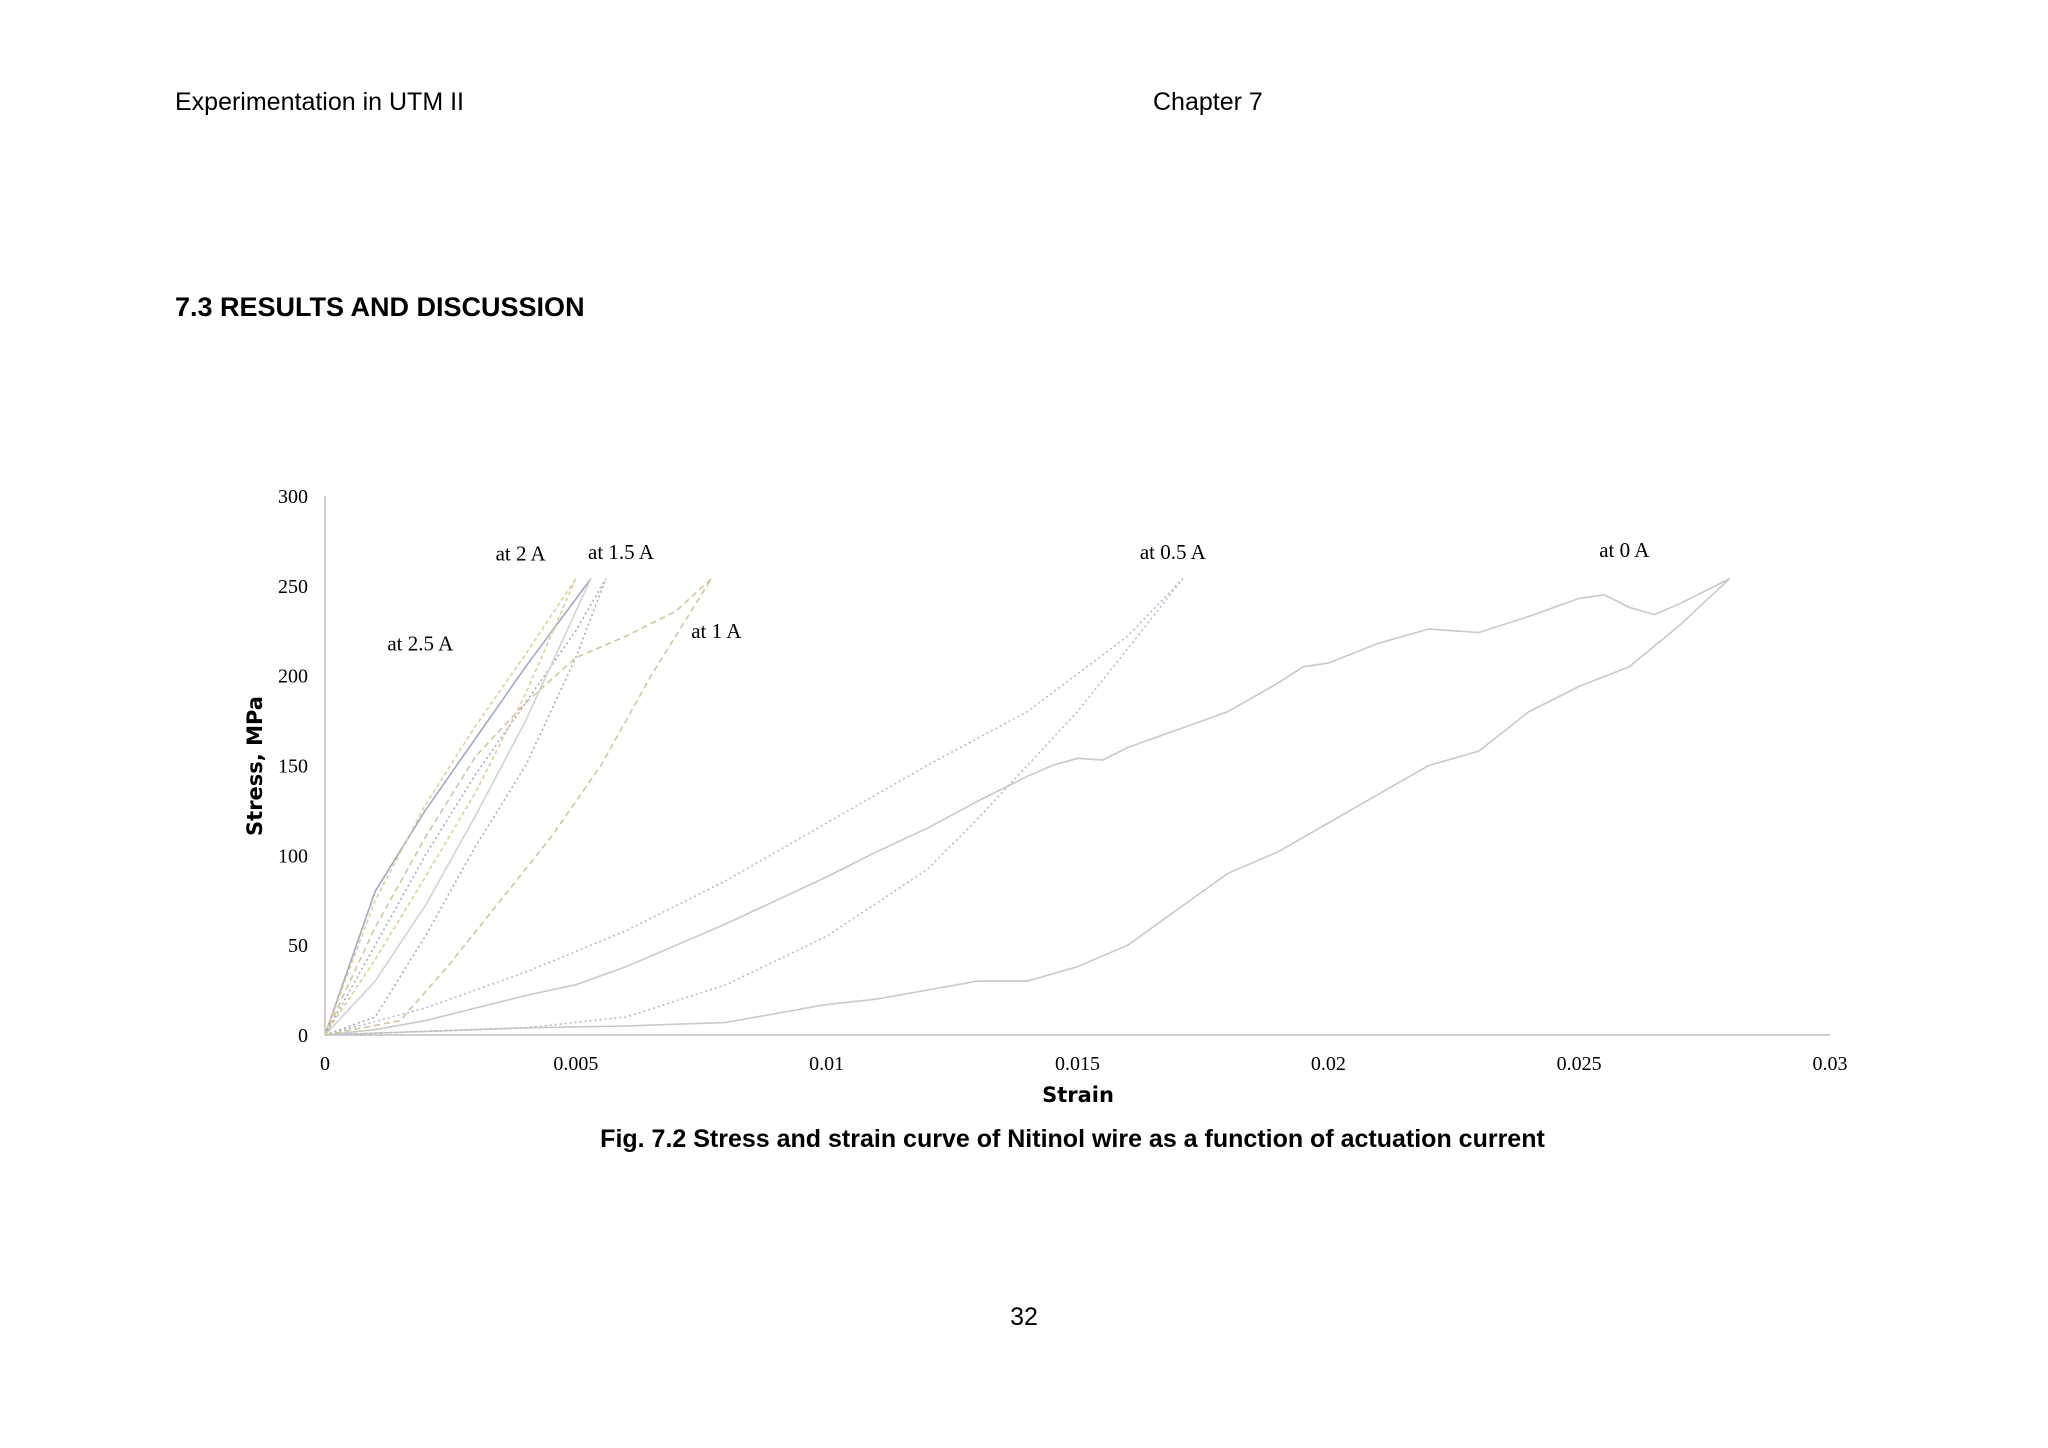 This screenshot has height=1448, width=2048. What do you see at coordinates (716, 631) in the screenshot?
I see `curve-annotation-label: at 1 A` at bounding box center [716, 631].